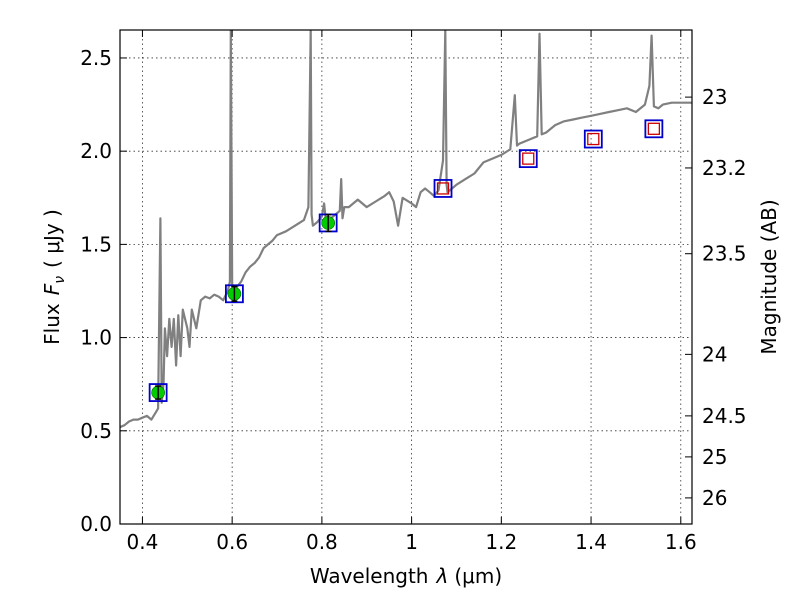  What do you see at coordinates (411, 542) in the screenshot?
I see `x-tick-label: 1` at bounding box center [411, 542].